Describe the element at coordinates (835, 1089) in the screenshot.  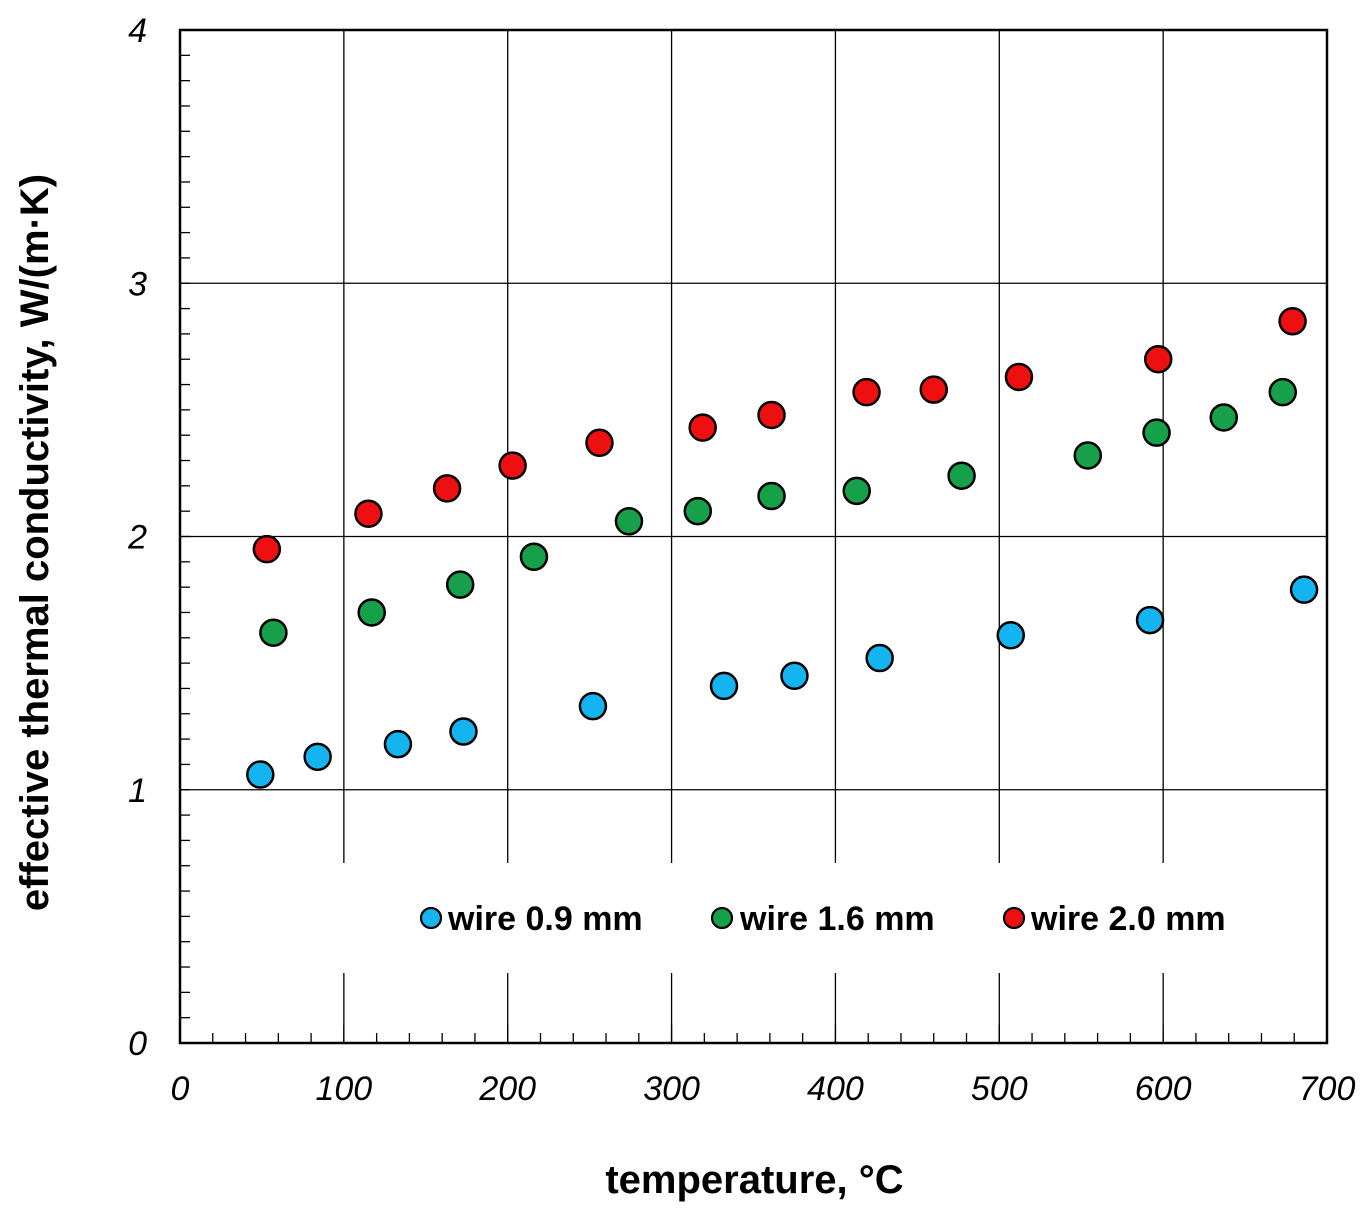
I see `x-tick-label: 400` at that location.